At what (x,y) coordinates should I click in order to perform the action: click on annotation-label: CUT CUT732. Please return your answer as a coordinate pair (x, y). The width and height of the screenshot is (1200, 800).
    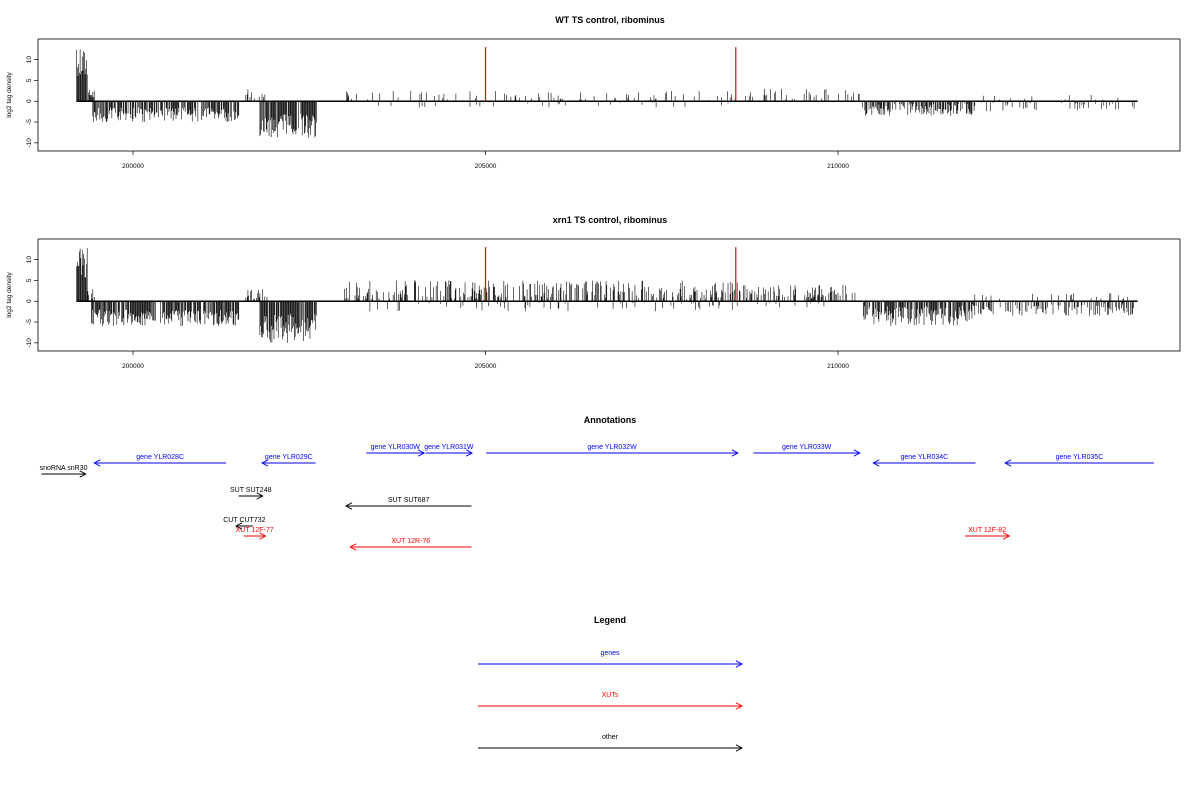
    Looking at the image, I should click on (244, 520).